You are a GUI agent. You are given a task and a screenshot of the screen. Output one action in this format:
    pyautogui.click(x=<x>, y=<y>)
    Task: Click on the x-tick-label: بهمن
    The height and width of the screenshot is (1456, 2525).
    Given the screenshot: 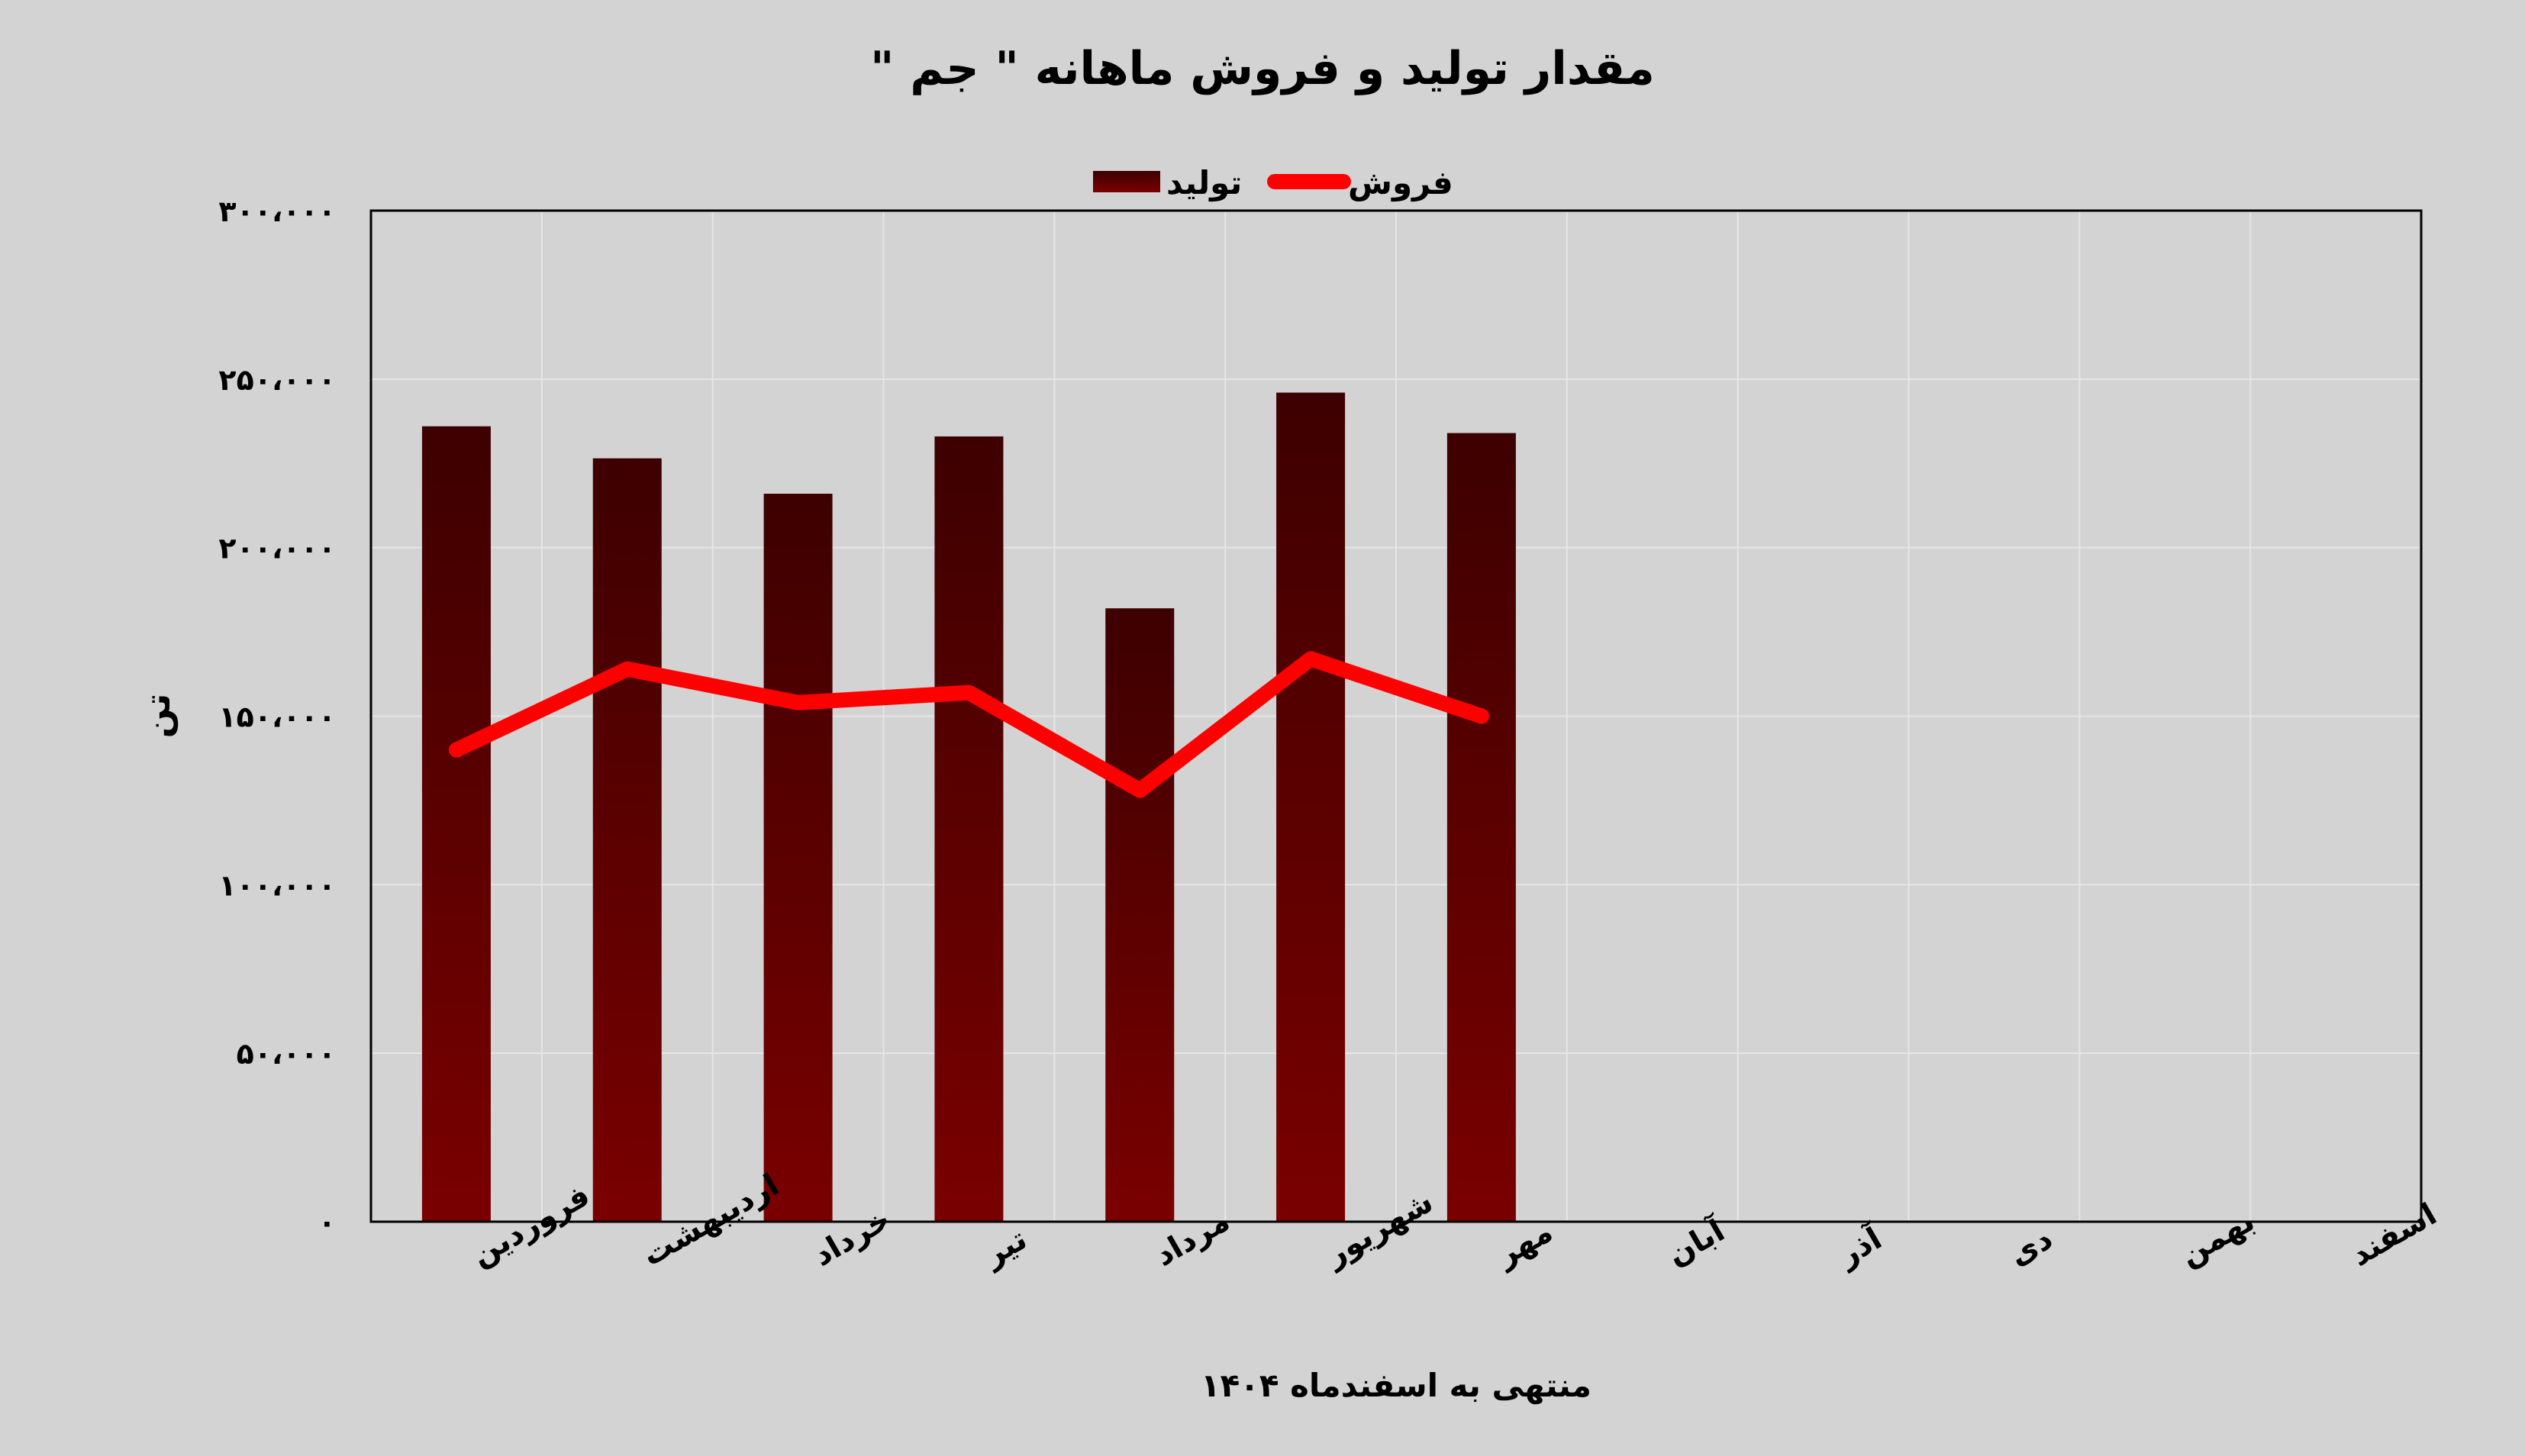 What is the action you would take?
    pyautogui.click(x=2217, y=1238)
    